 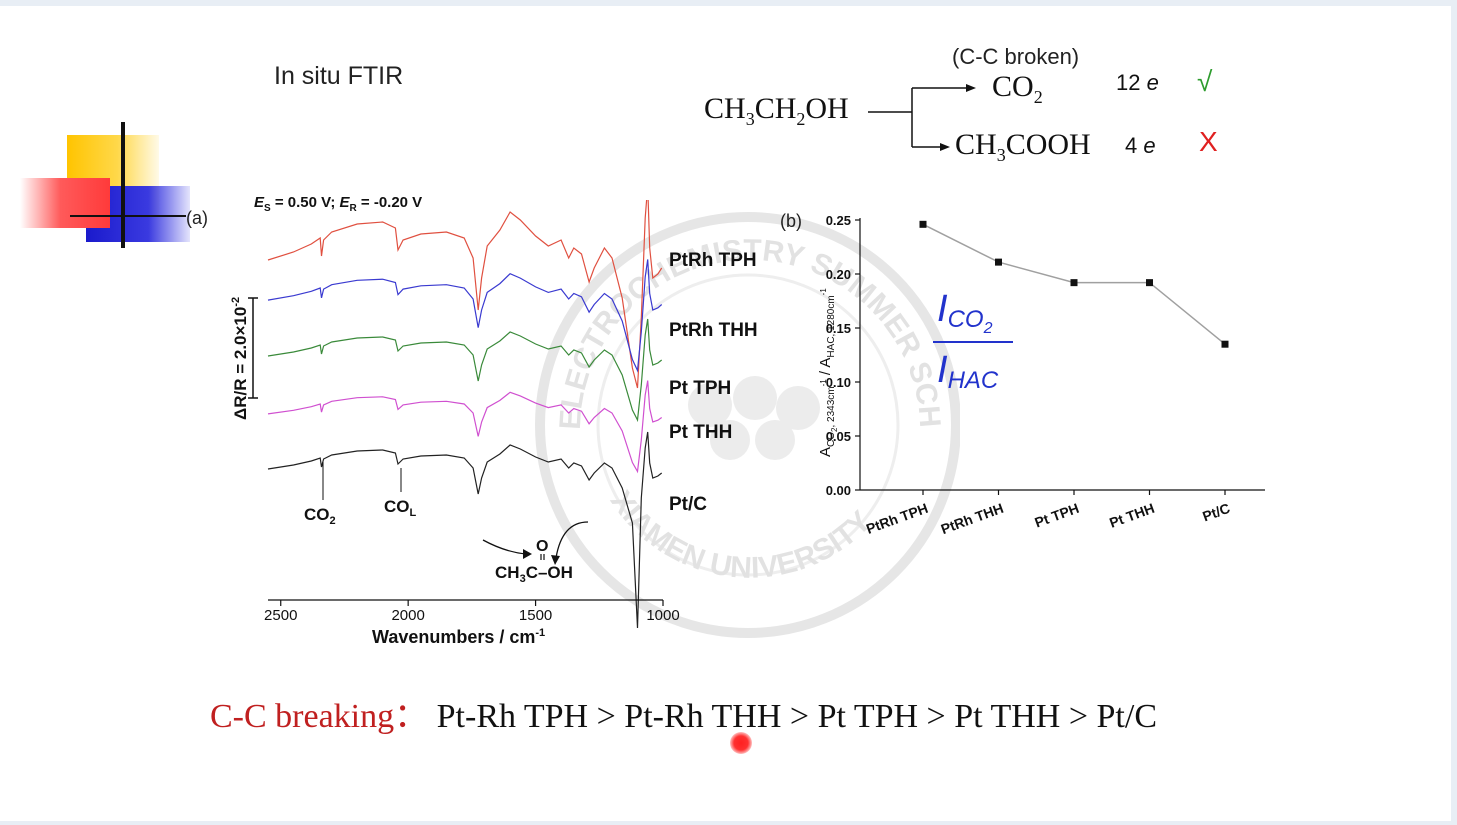 What do you see at coordinates (197, 218) in the screenshot?
I see `panel-a-label: (a)` at bounding box center [197, 218].